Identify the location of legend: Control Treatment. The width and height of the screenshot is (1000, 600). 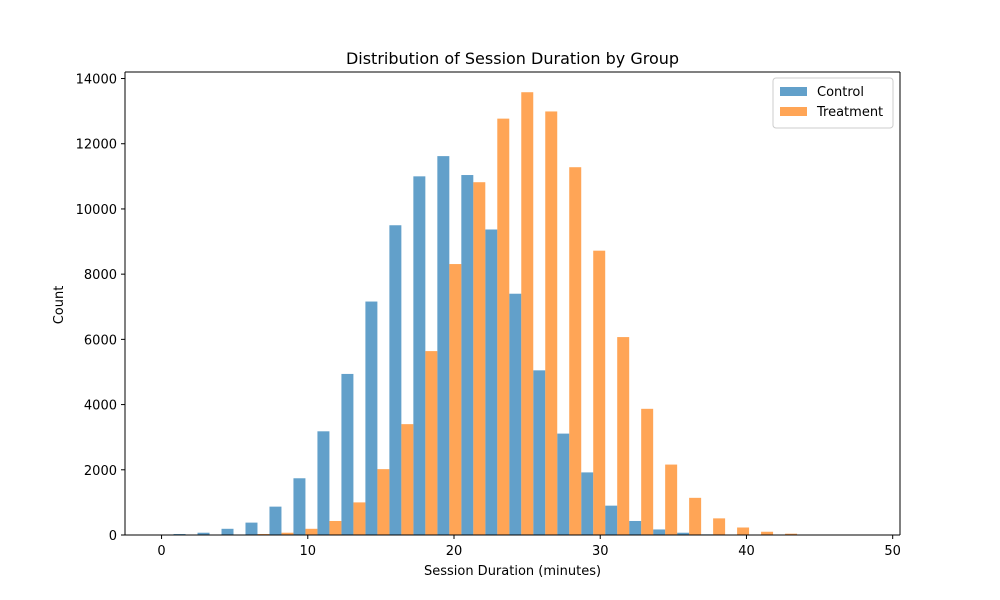
(833, 103).